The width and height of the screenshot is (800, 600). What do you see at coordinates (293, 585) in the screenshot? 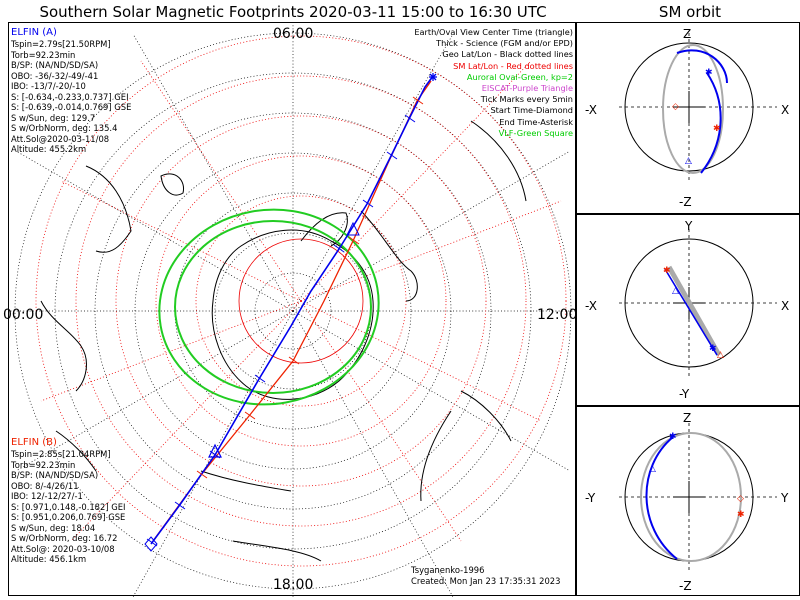
I see `clock-label-bottom: 18:00` at bounding box center [293, 585].